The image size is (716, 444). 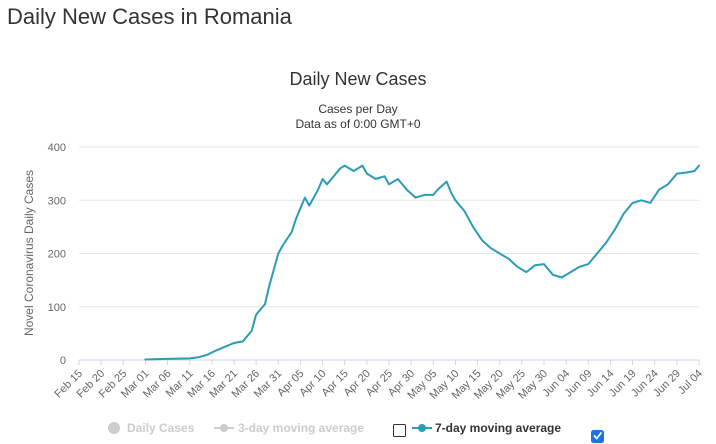 What do you see at coordinates (301, 428) in the screenshot?
I see `legend-item-3-day-average: 3-day moving average` at bounding box center [301, 428].